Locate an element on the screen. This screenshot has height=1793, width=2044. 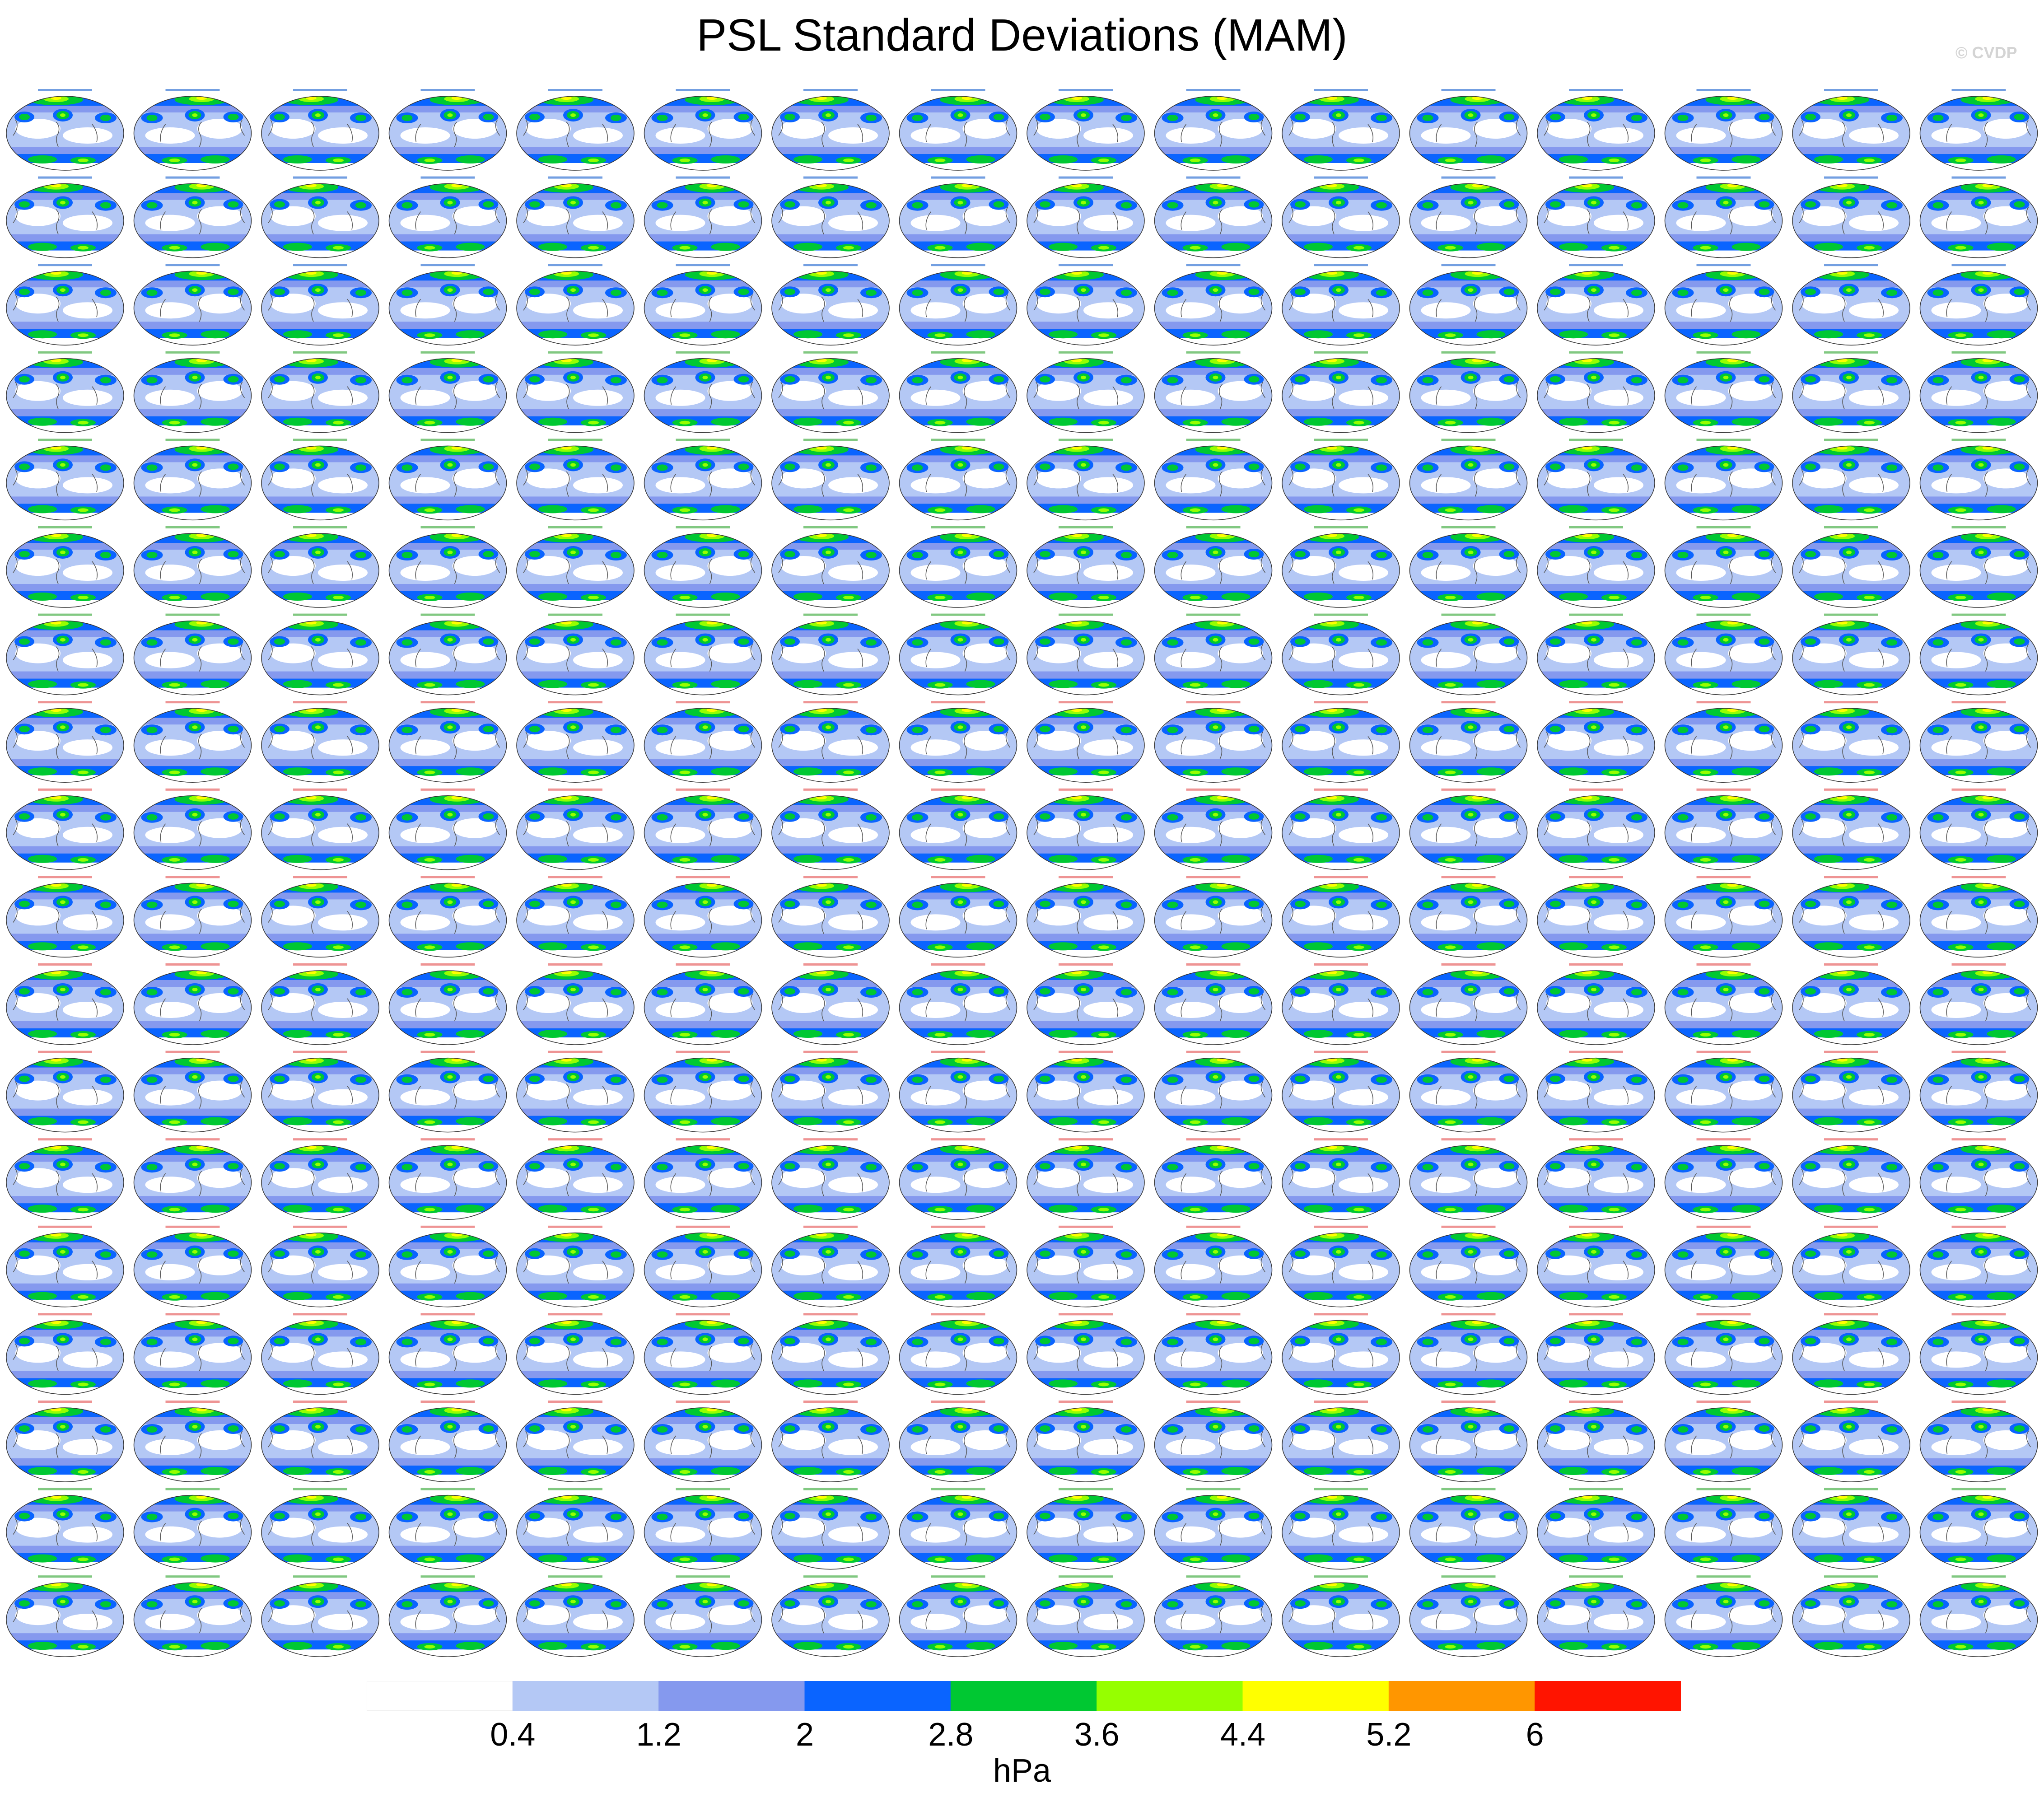
colorbar-tick-label: 2.8 is located at coordinates (951, 1735).